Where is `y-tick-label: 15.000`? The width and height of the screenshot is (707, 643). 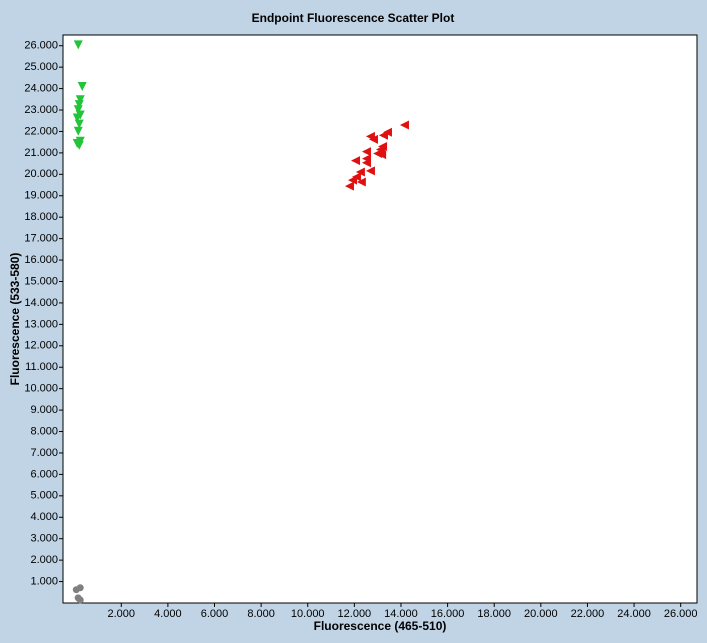
y-tick-label: 15.000 is located at coordinates (41, 281).